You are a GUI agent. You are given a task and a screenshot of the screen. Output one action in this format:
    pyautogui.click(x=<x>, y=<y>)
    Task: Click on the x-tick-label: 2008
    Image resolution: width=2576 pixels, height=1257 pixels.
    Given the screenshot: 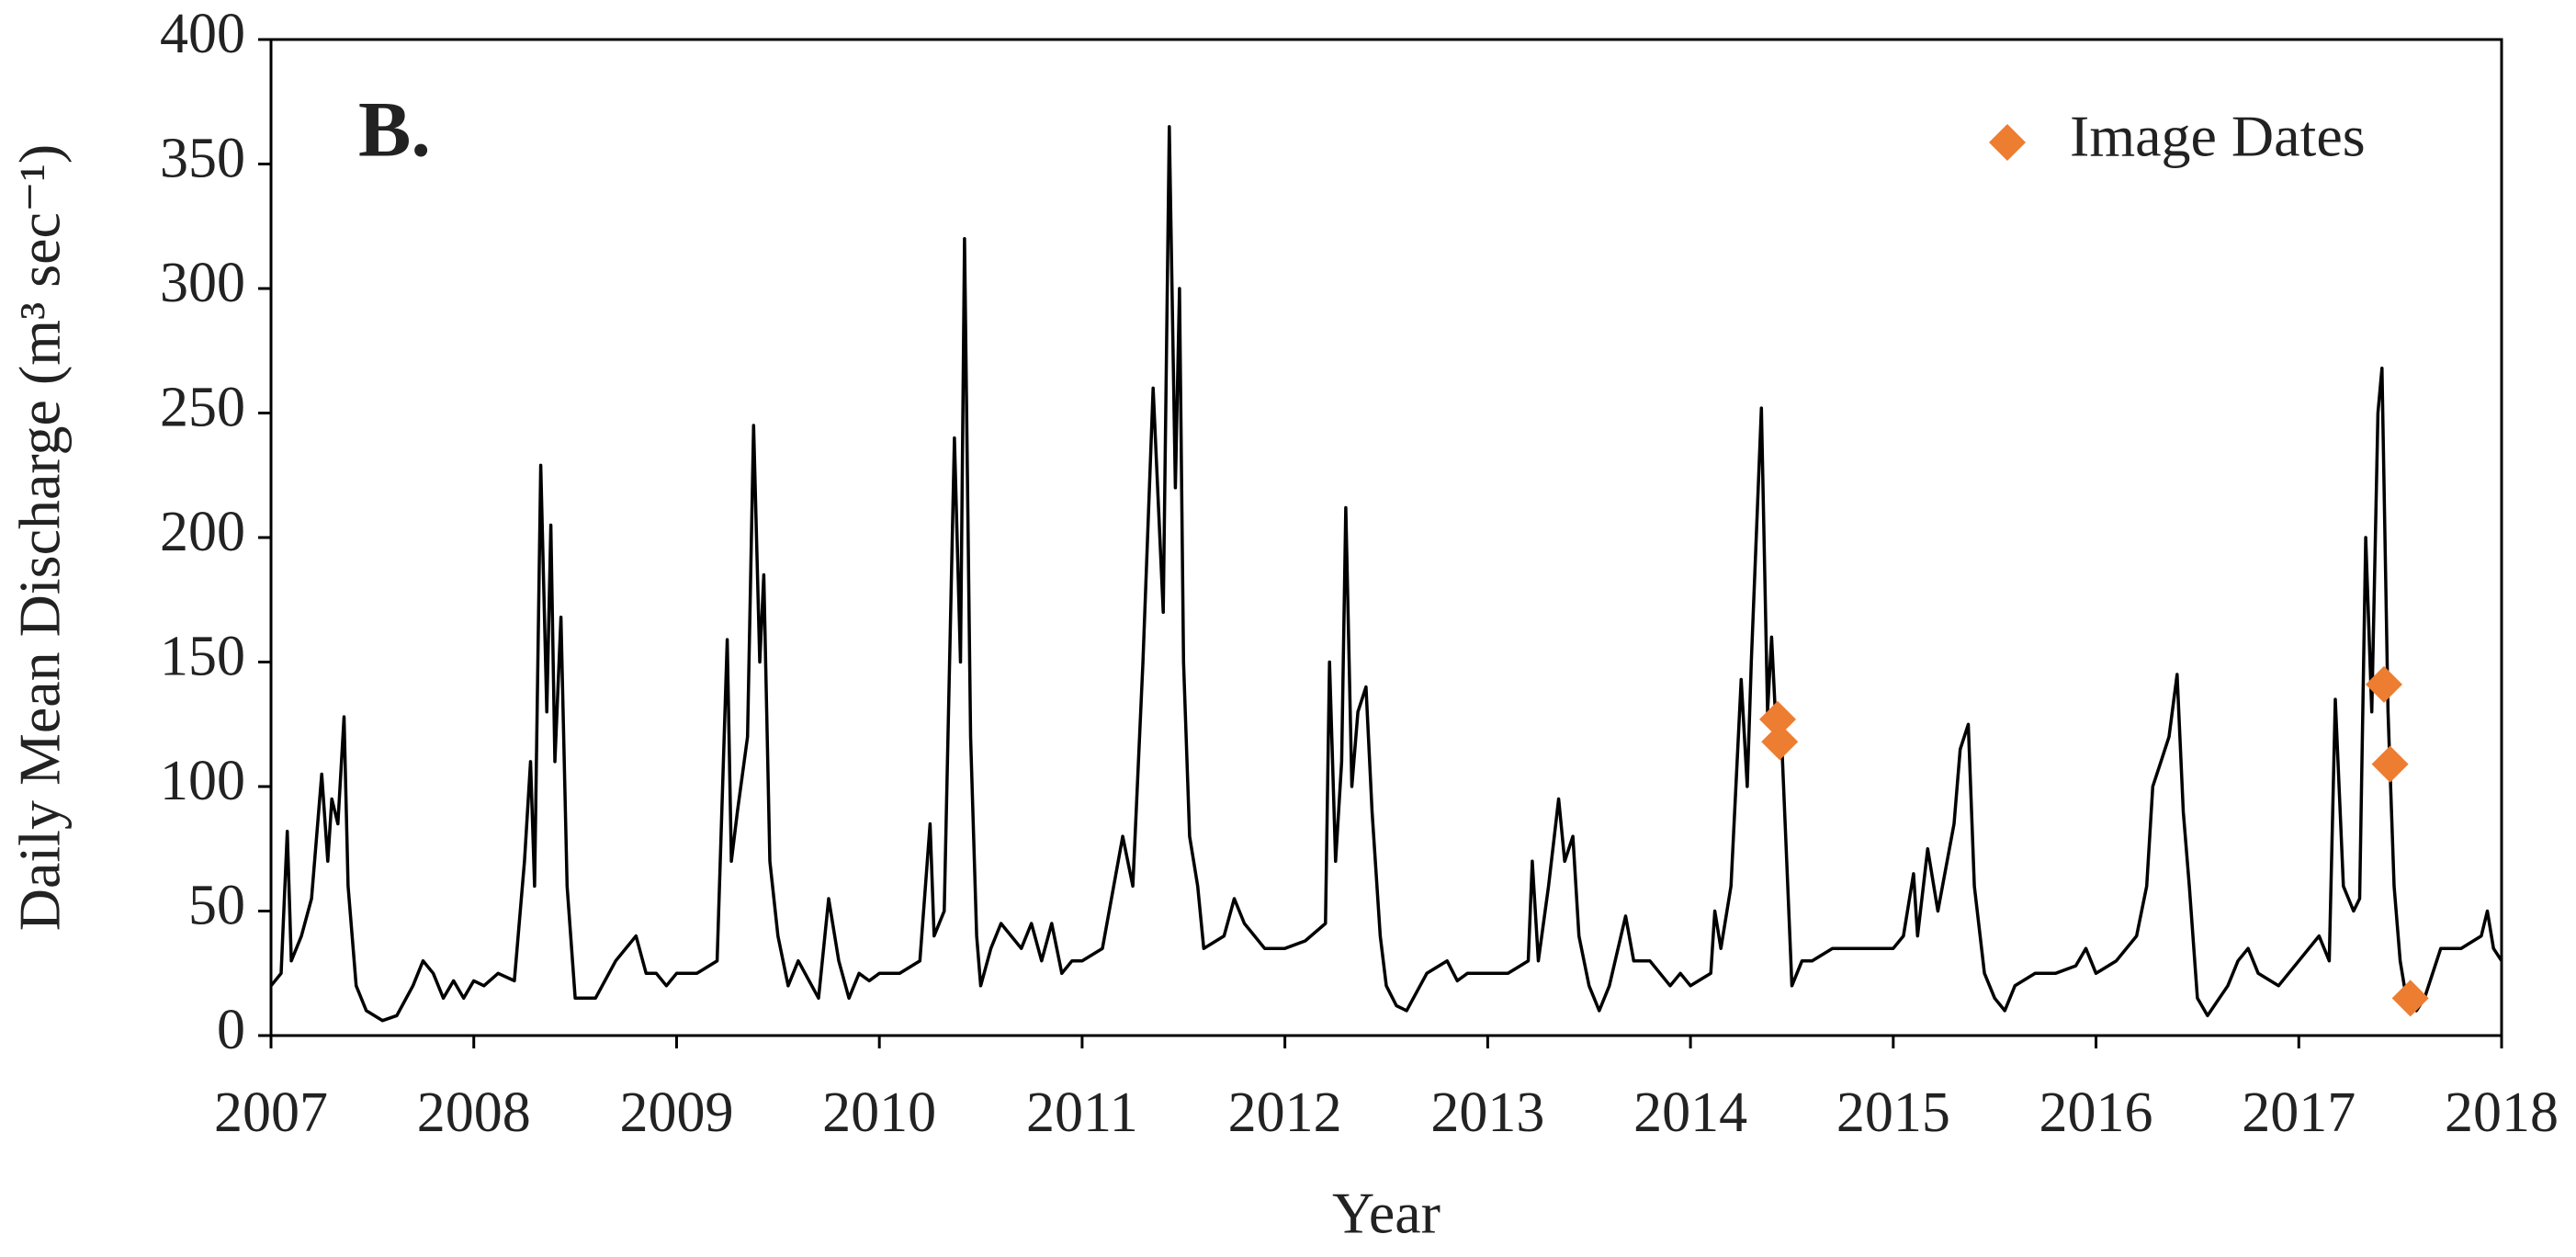 What is the action you would take?
    pyautogui.click(x=474, y=1112)
    